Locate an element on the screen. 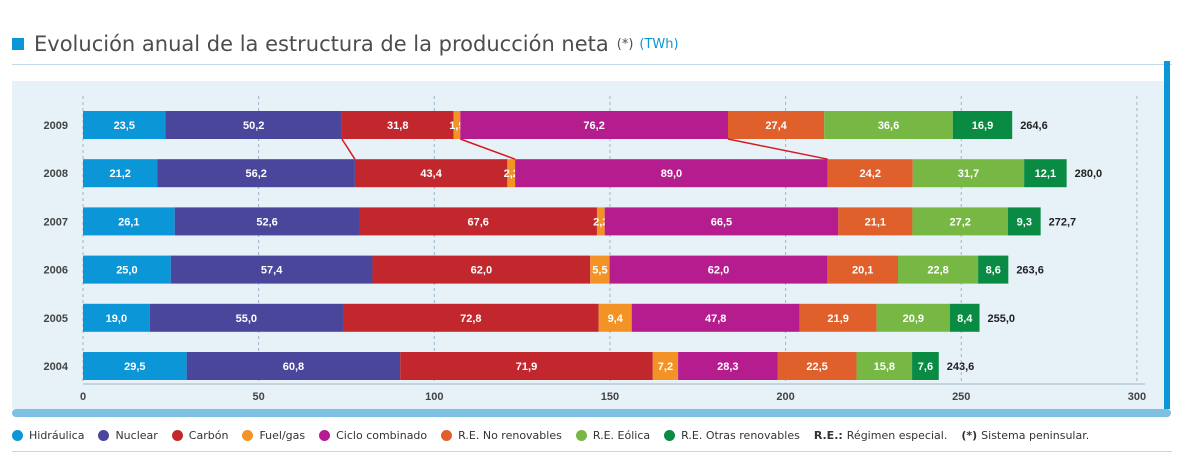  x-tick-label: 250 is located at coordinates (961, 397).